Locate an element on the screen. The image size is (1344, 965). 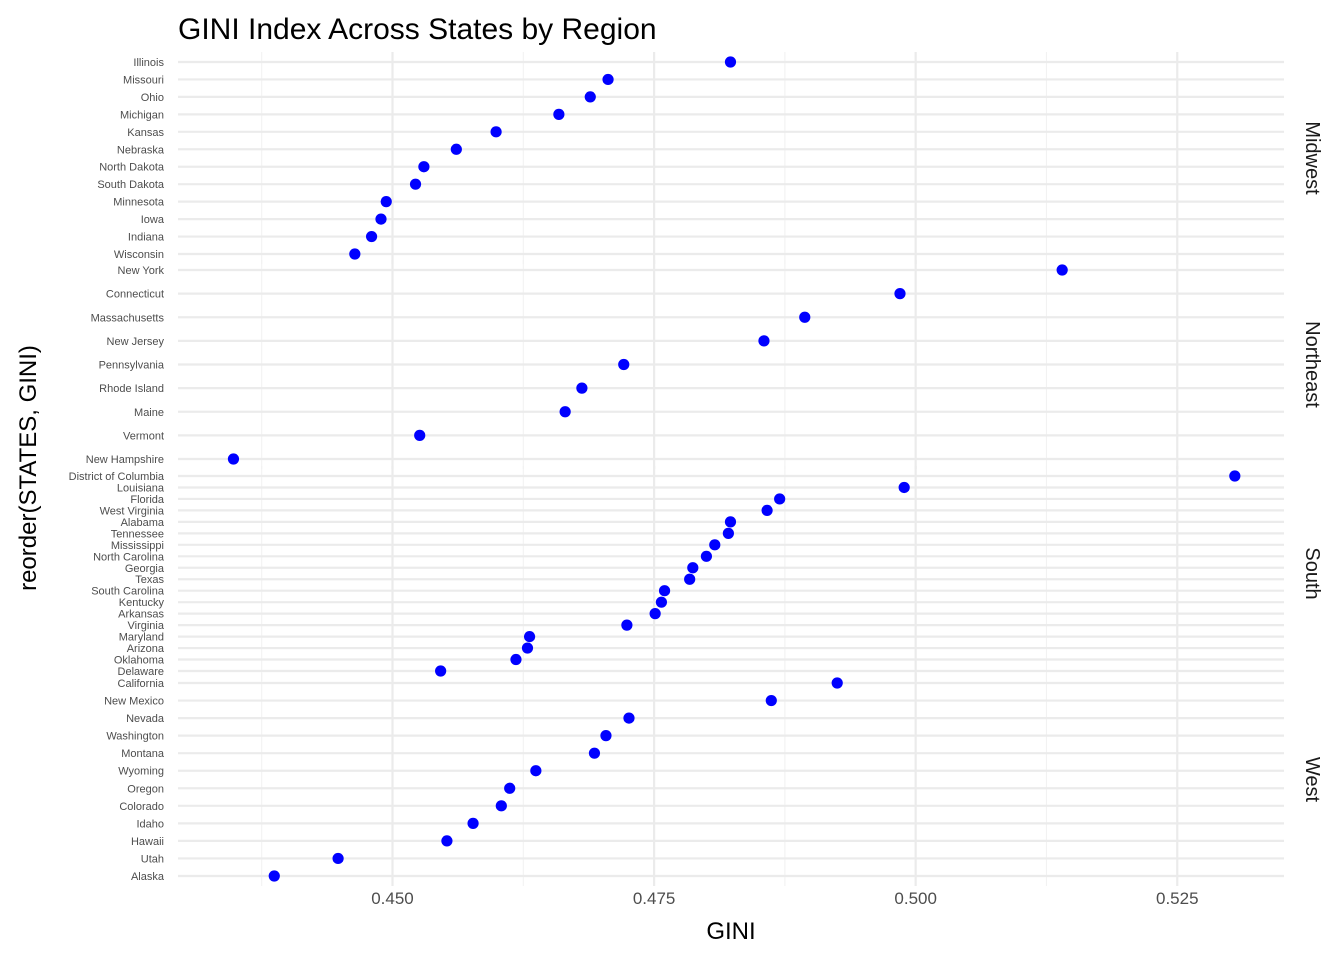
y-tick-label: Arkansas is located at coordinates (141, 615).